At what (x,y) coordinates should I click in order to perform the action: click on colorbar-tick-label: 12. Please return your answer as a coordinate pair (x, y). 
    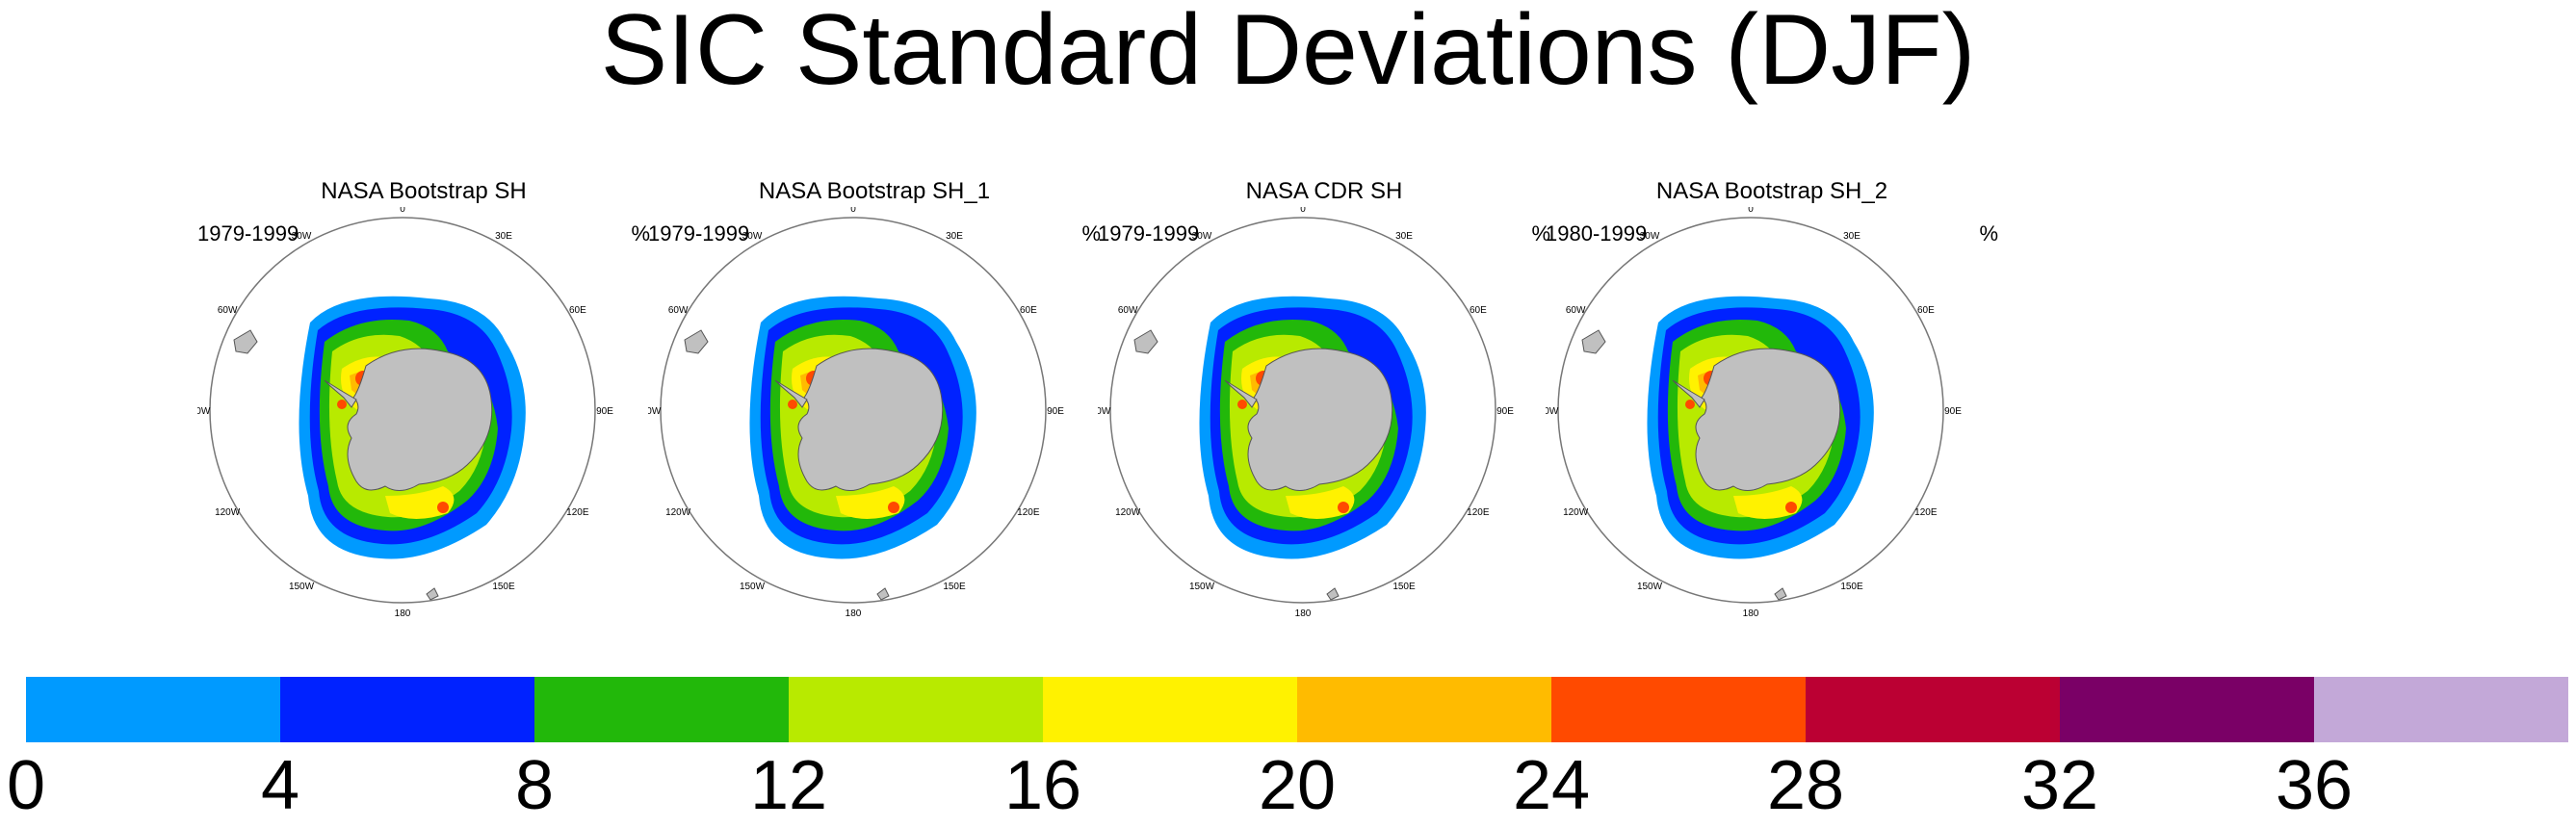
    Looking at the image, I should click on (788, 785).